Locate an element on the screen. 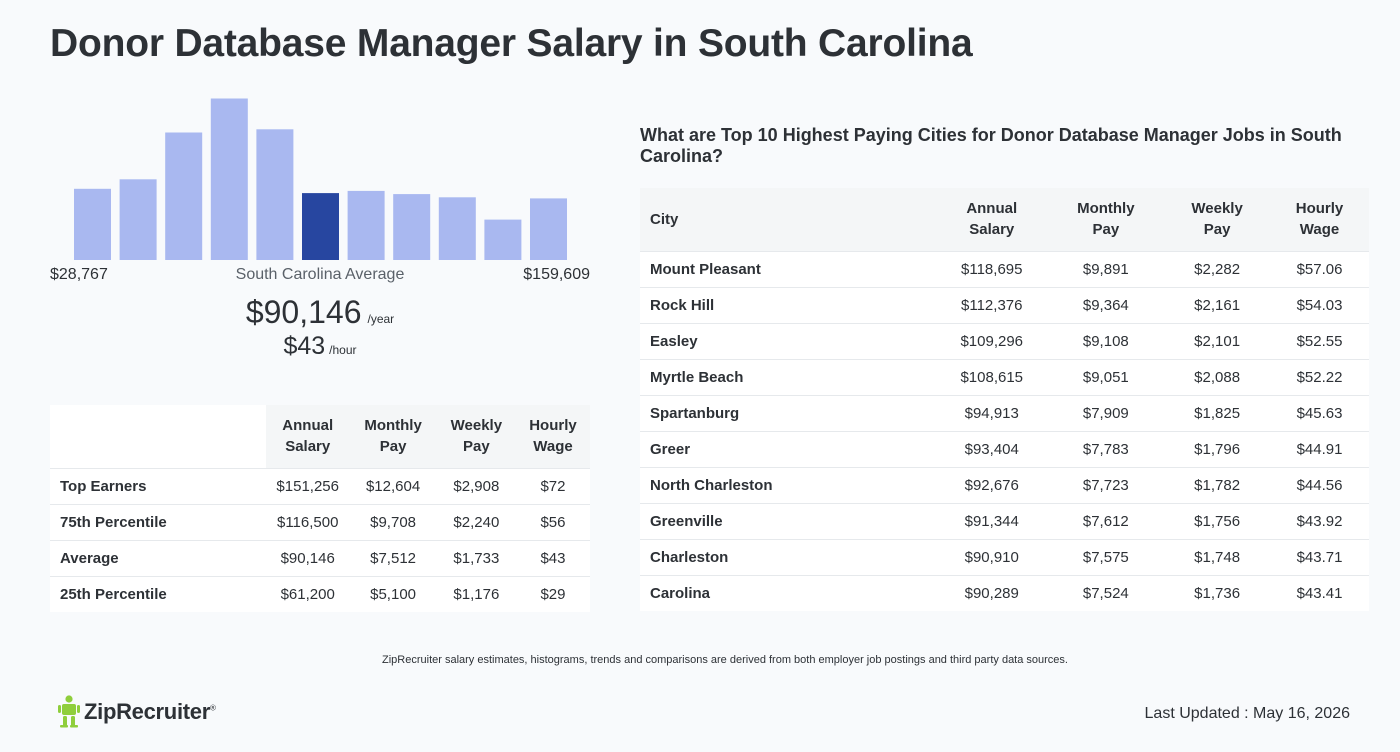  city-name-cell: Charleston is located at coordinates (788, 556).